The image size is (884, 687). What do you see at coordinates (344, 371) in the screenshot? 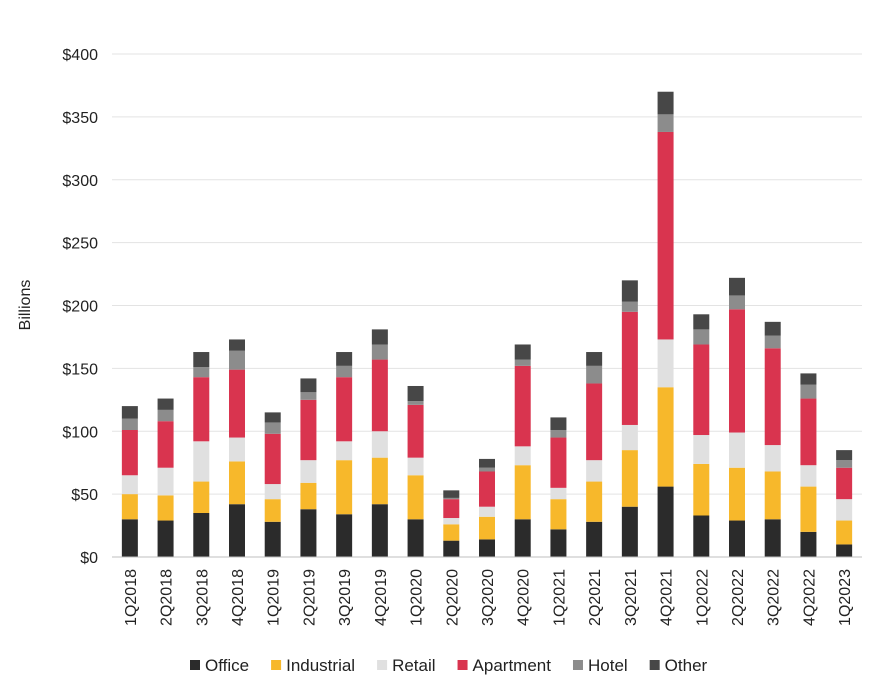
I see `bar-segment-hotel-3q2019` at bounding box center [344, 371].